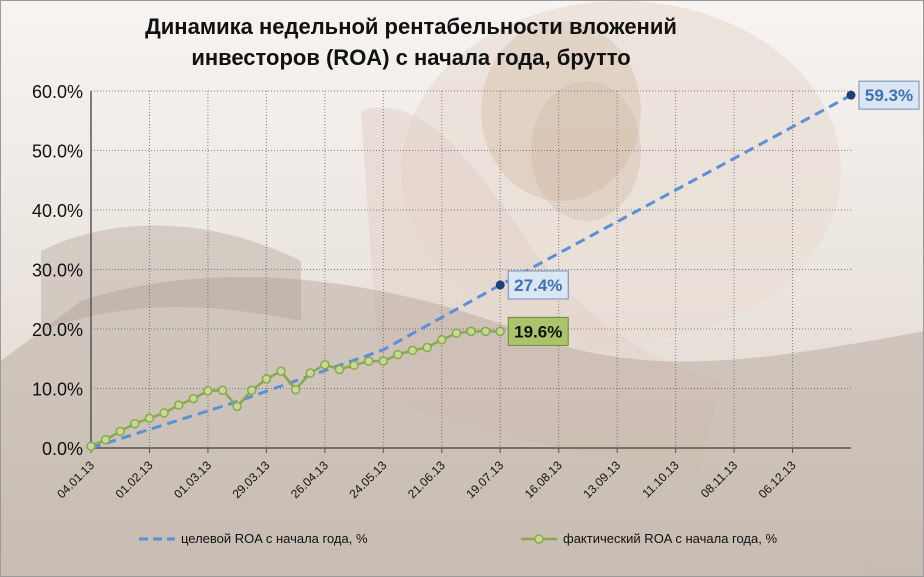 The height and width of the screenshot is (577, 924). Describe the element at coordinates (57, 330) in the screenshot. I see `y-tick-label: 20.0%` at that location.